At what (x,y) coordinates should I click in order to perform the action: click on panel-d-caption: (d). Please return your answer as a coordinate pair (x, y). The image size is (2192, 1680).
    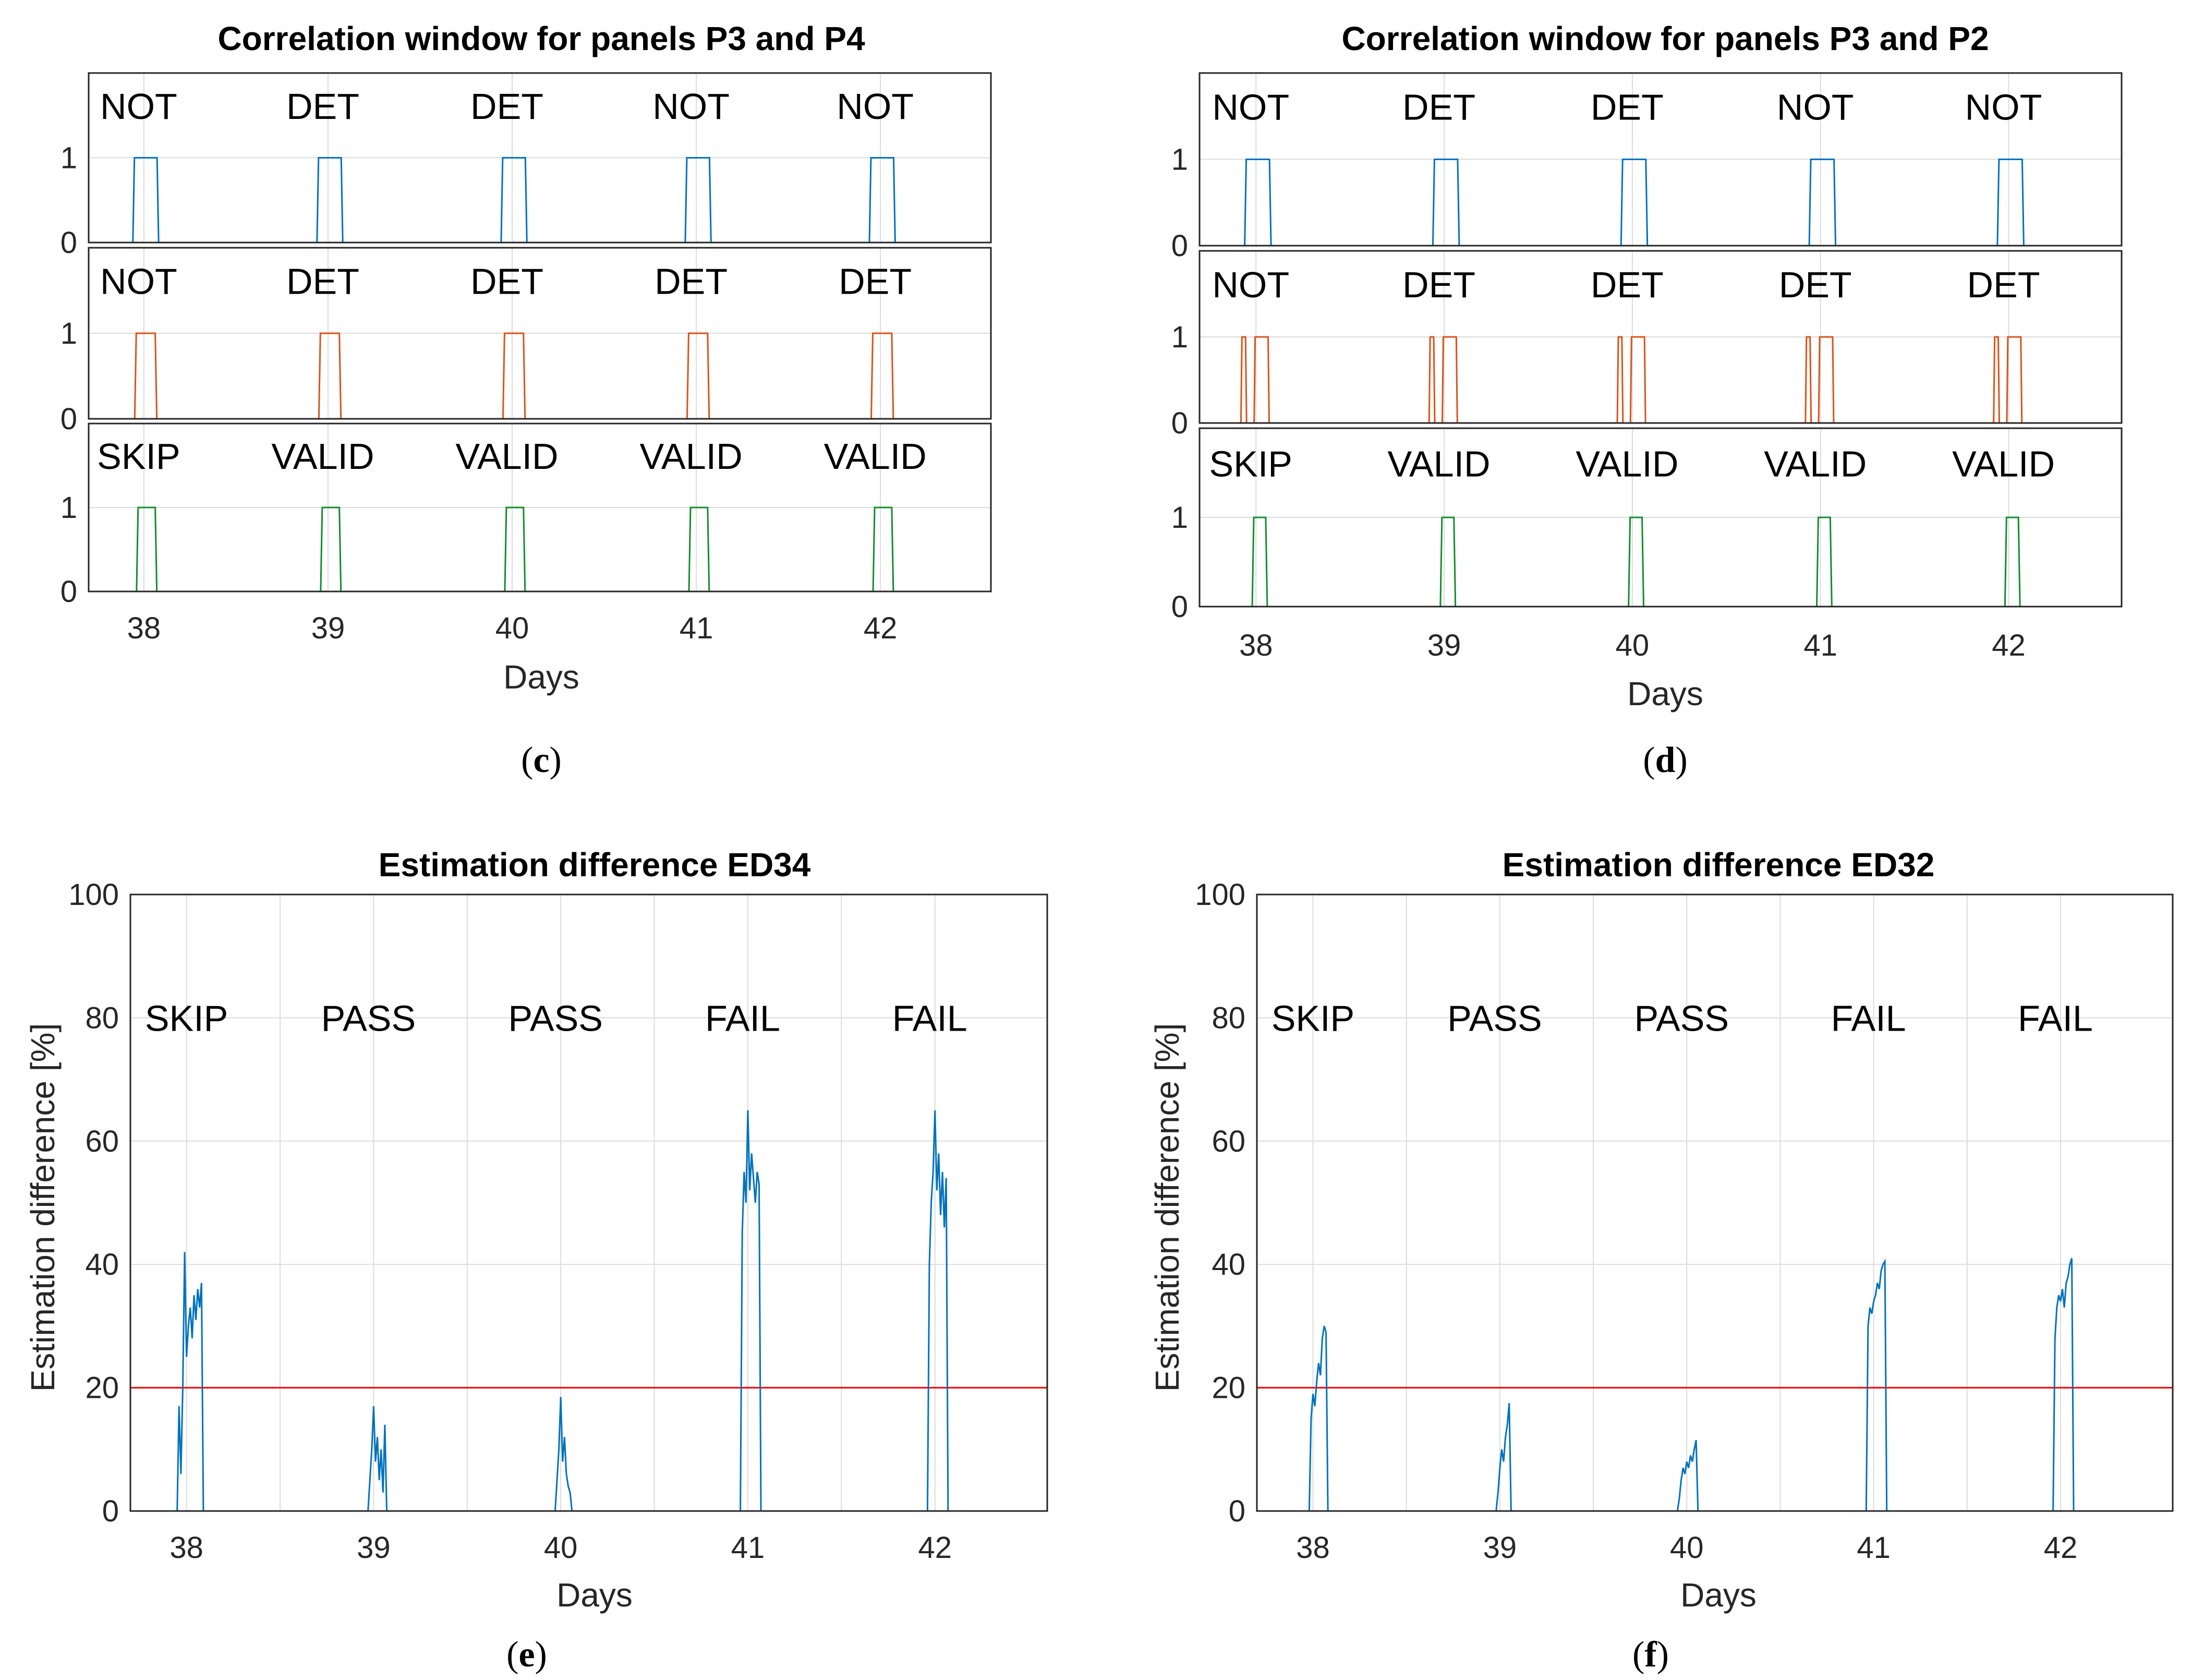
    Looking at the image, I should click on (1665, 760).